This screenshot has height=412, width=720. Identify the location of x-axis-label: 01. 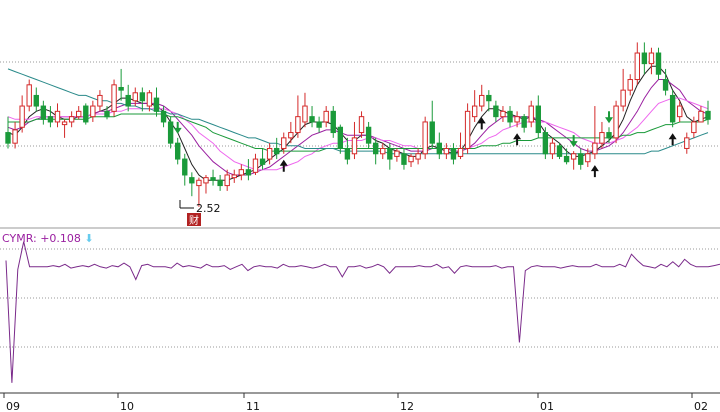
(547, 406).